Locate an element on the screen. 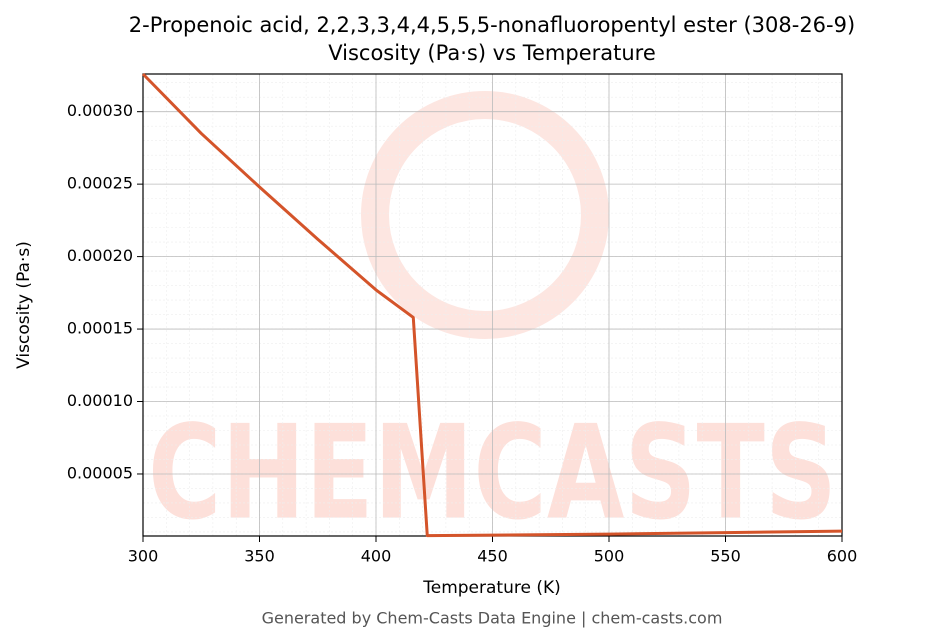  x-axis-label: Temperature (K) is located at coordinates (491, 588).